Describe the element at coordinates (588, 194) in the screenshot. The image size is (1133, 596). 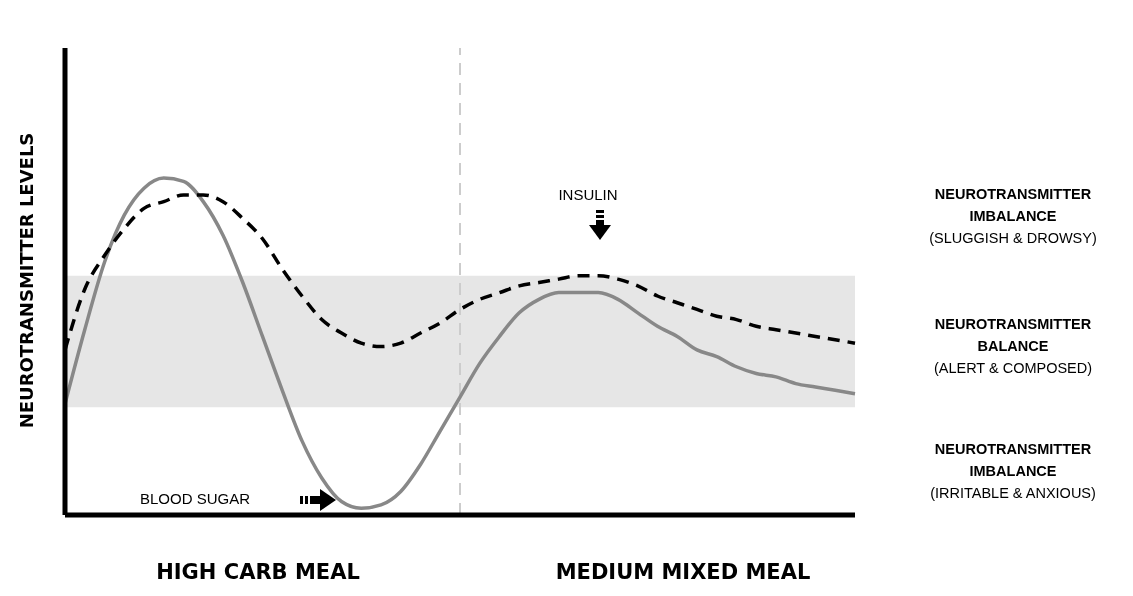
I see `annotation: INSULIN` at that location.